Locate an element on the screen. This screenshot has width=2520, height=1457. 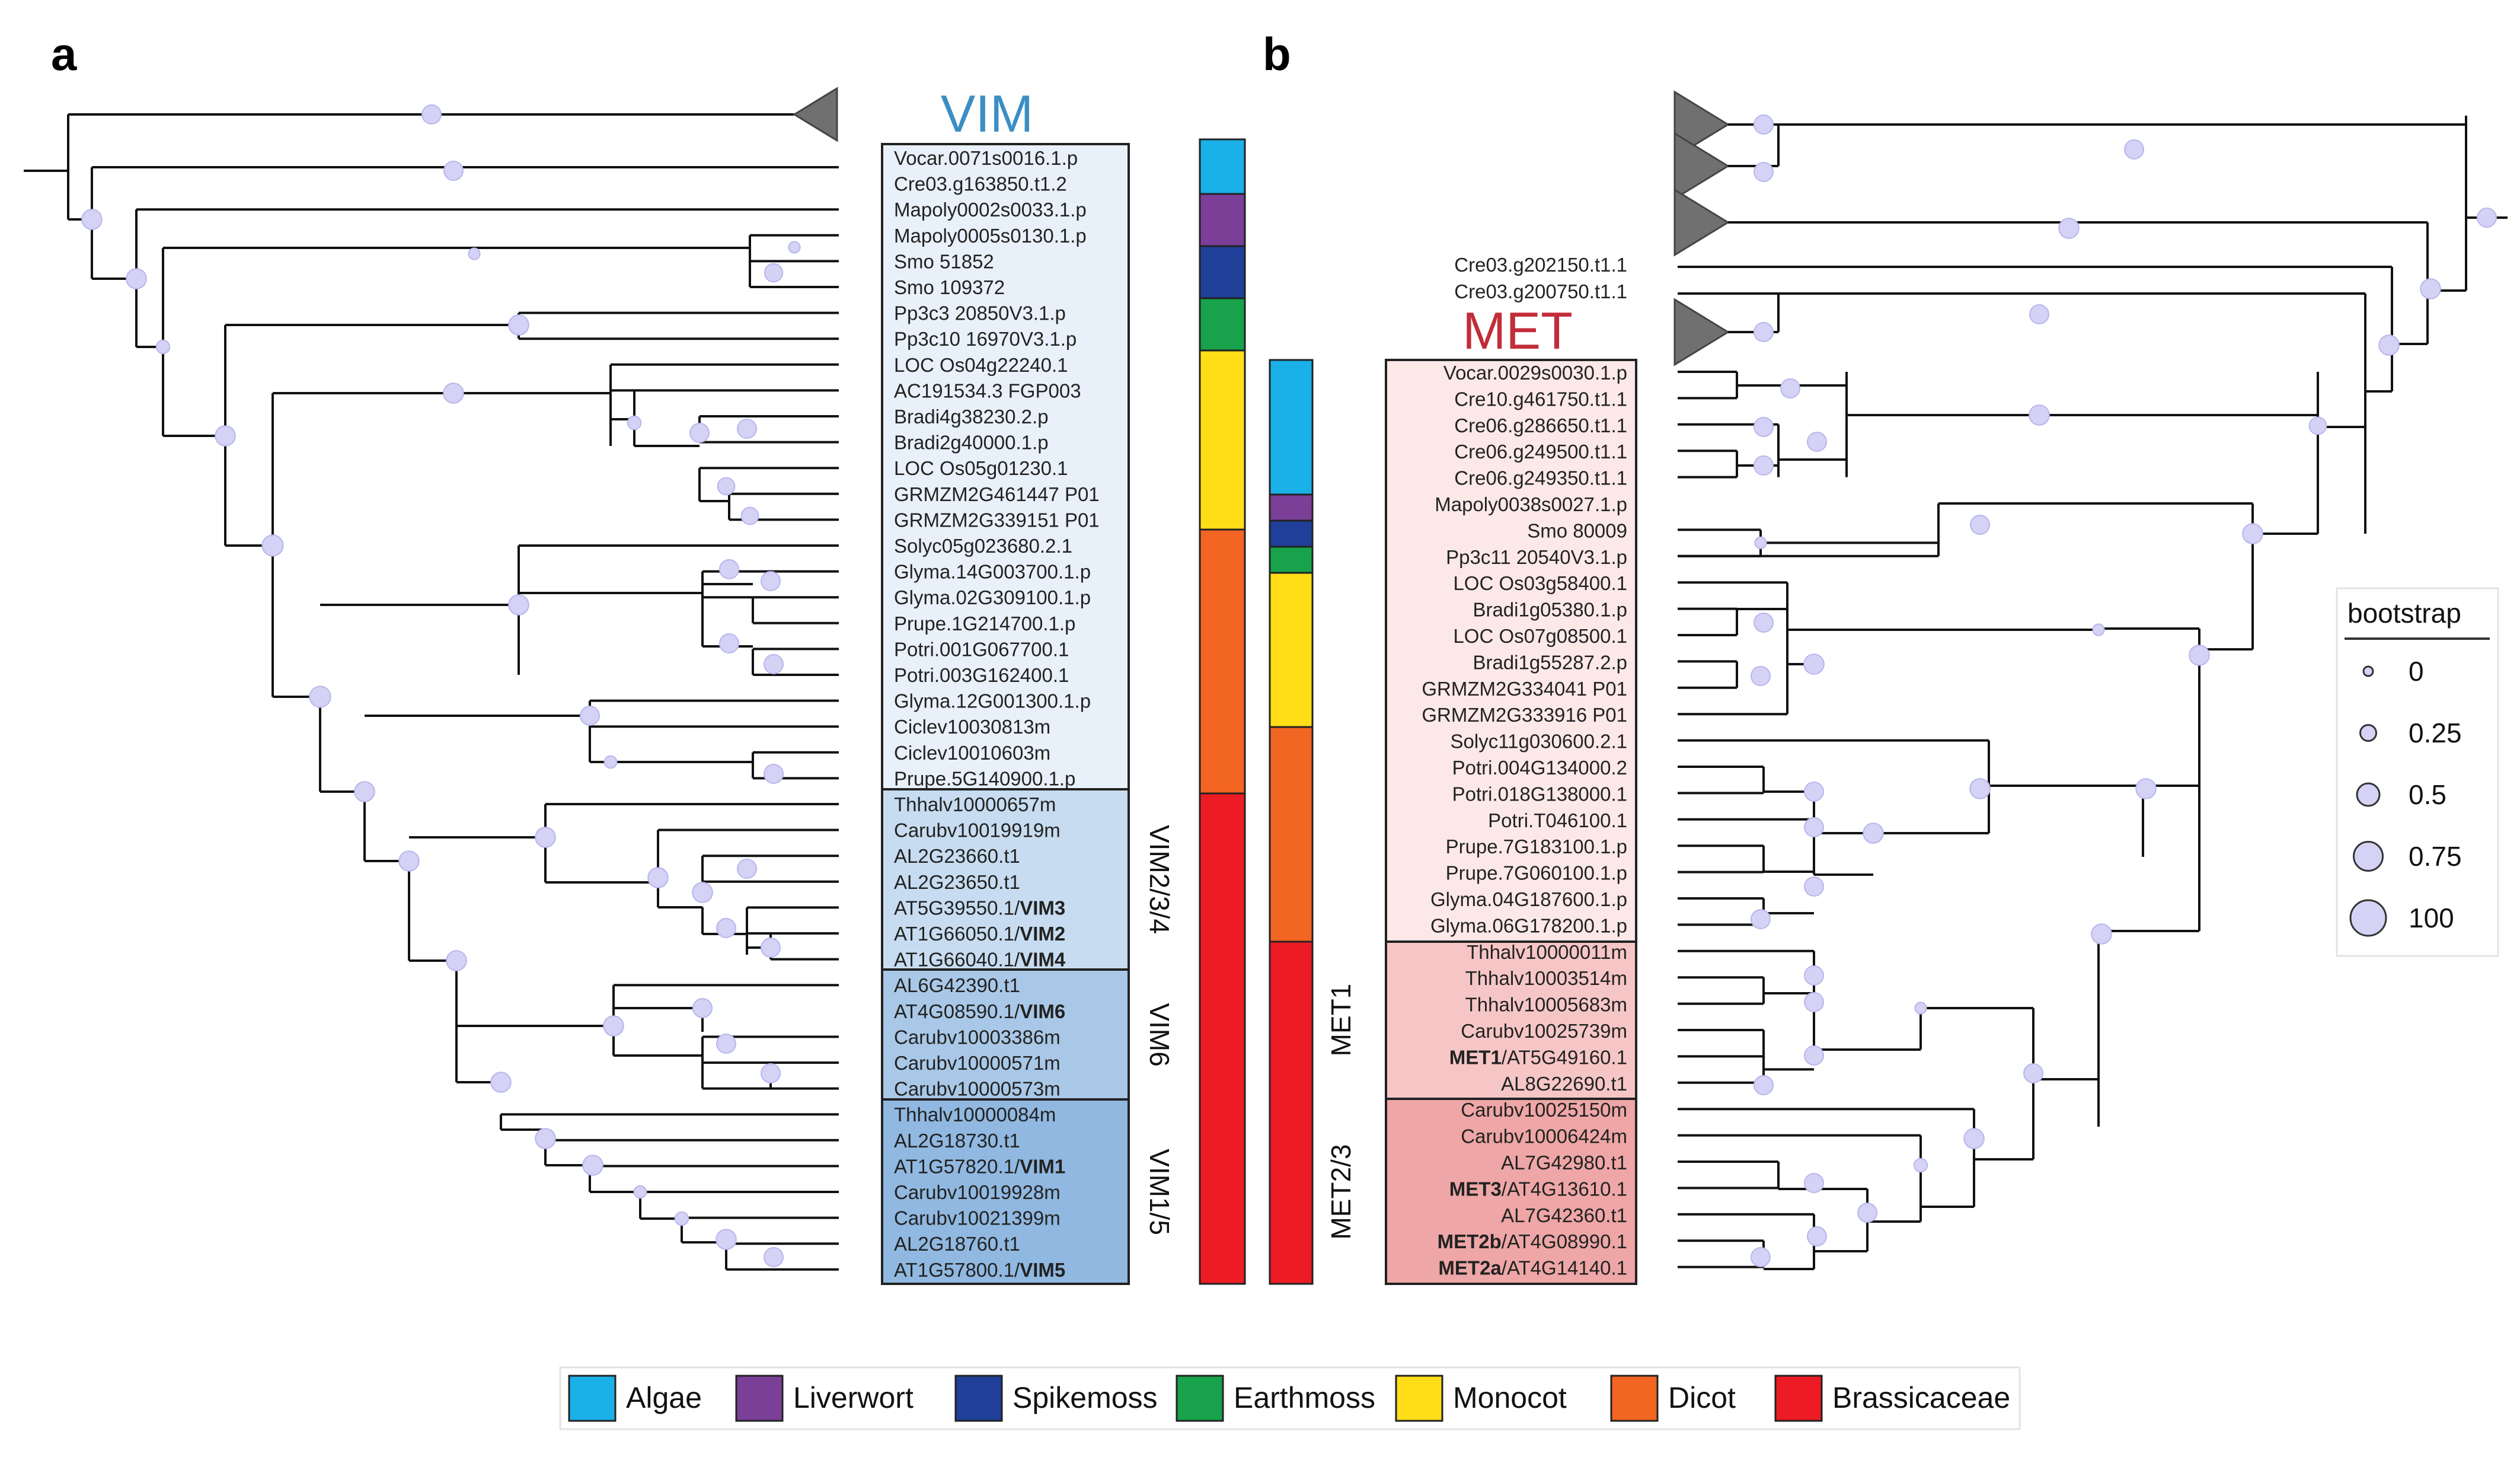
clade-label-vim6: VIM6 is located at coordinates (1159, 1034).